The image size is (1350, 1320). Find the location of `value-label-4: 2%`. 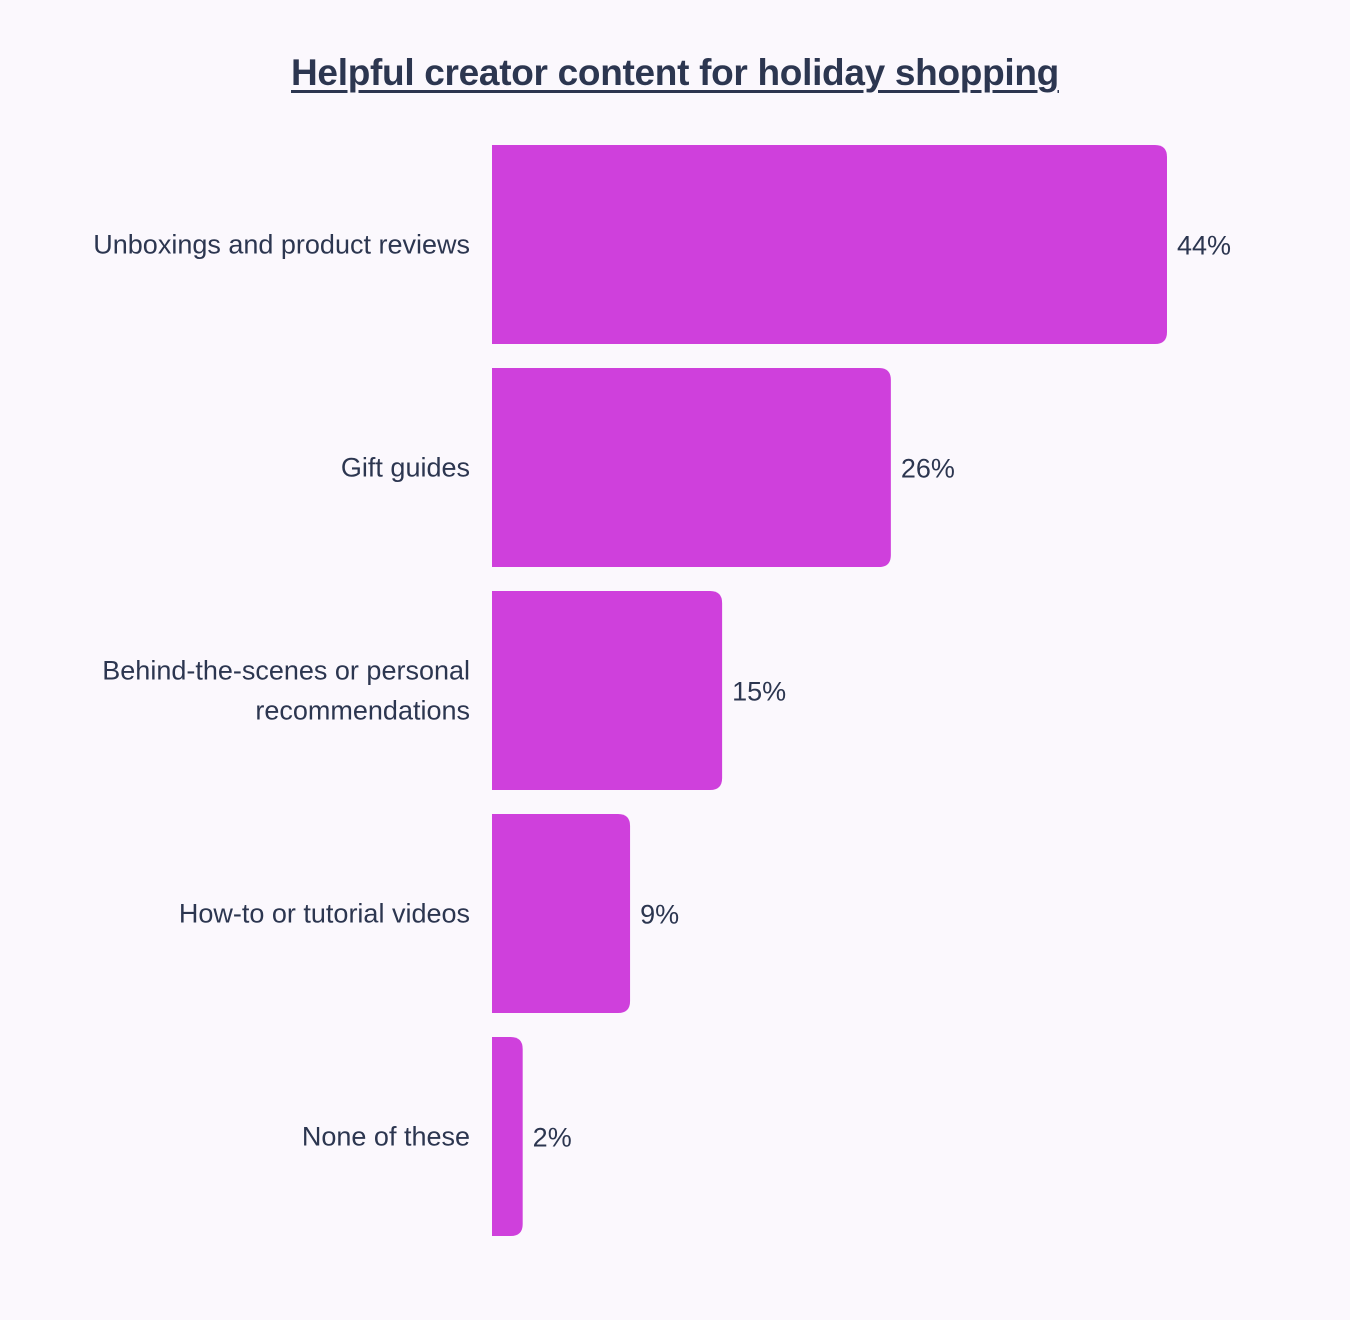

value-label-4: 2% is located at coordinates (552, 1138).